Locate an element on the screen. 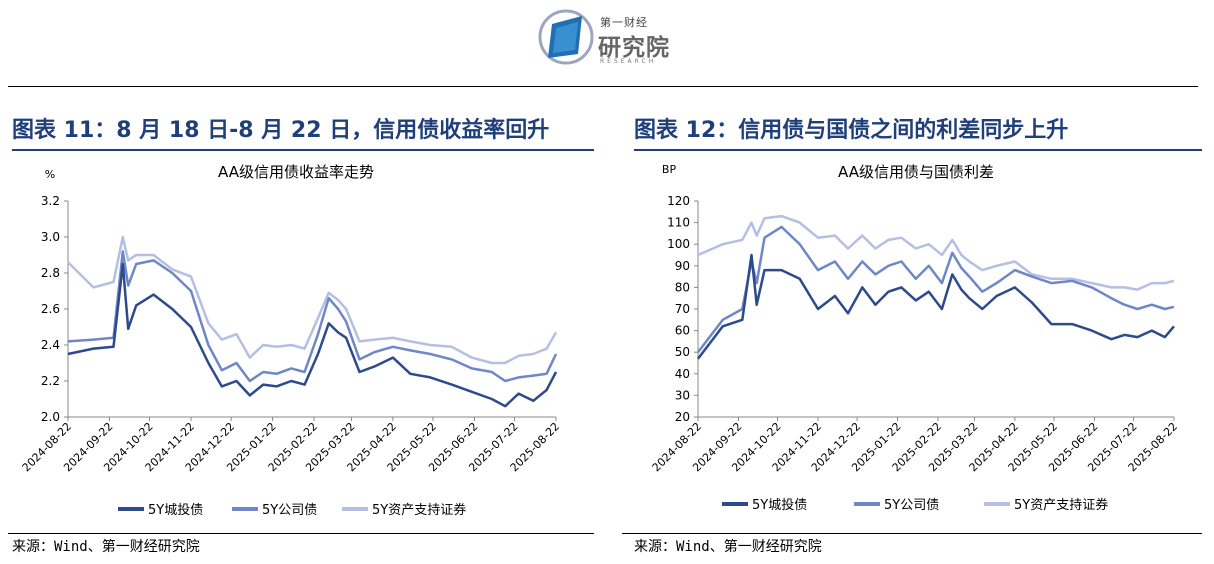  y-tick-label: 2.6 is located at coordinates (50, 309).